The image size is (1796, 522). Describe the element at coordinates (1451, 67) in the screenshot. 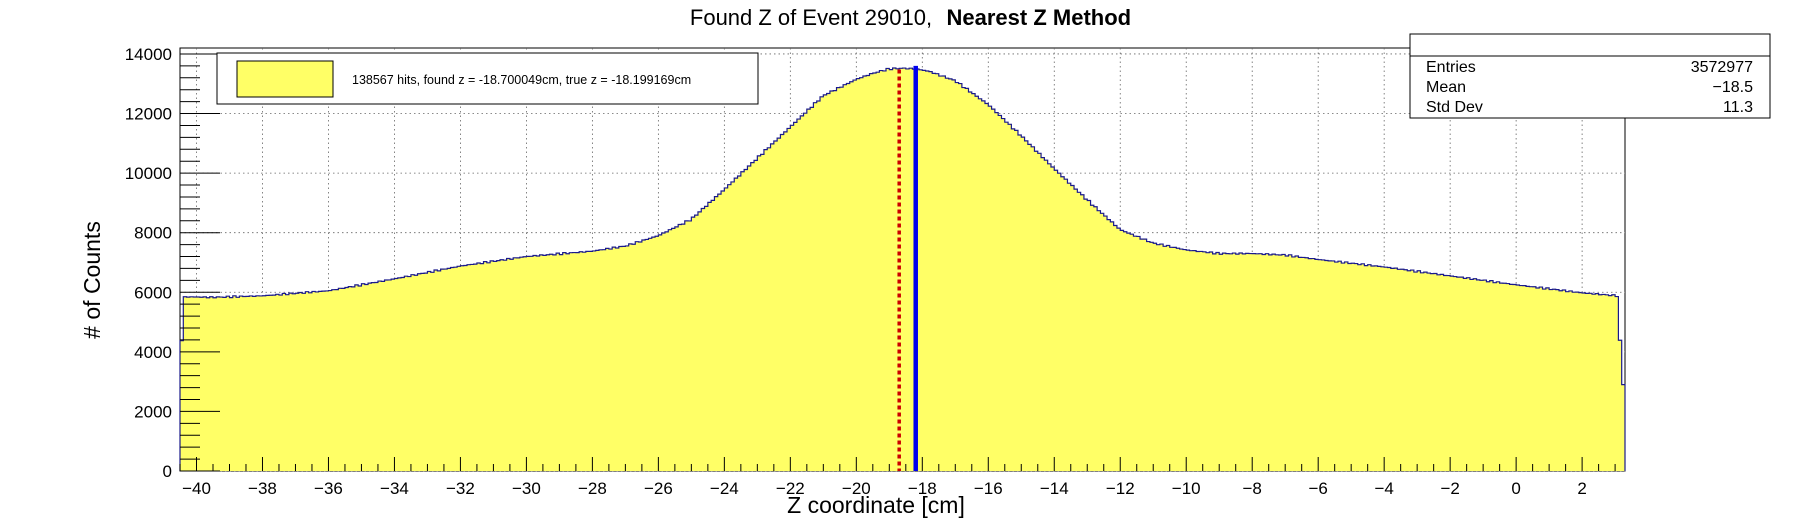

I see `stats-entries-label: Entries` at that location.